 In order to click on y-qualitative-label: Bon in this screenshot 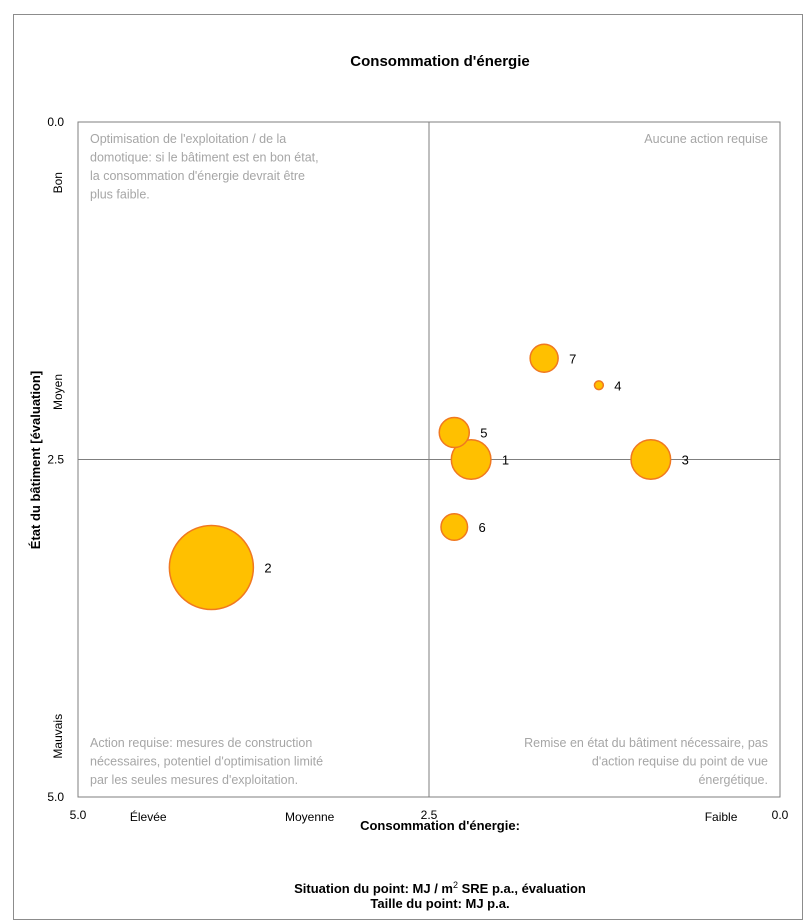, I will do `click(58, 182)`.